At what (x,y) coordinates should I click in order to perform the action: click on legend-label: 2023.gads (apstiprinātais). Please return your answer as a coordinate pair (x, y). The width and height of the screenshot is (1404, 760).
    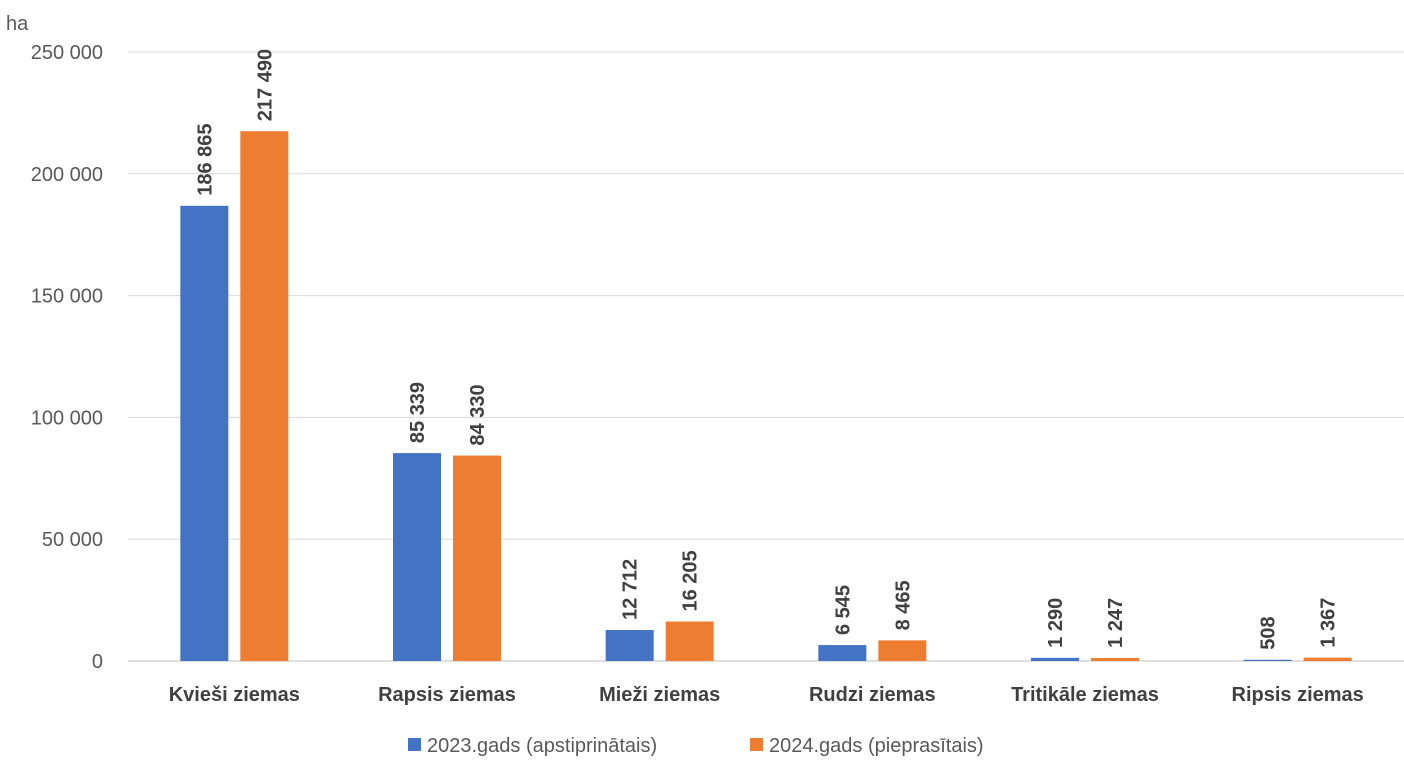
    Looking at the image, I should click on (542, 746).